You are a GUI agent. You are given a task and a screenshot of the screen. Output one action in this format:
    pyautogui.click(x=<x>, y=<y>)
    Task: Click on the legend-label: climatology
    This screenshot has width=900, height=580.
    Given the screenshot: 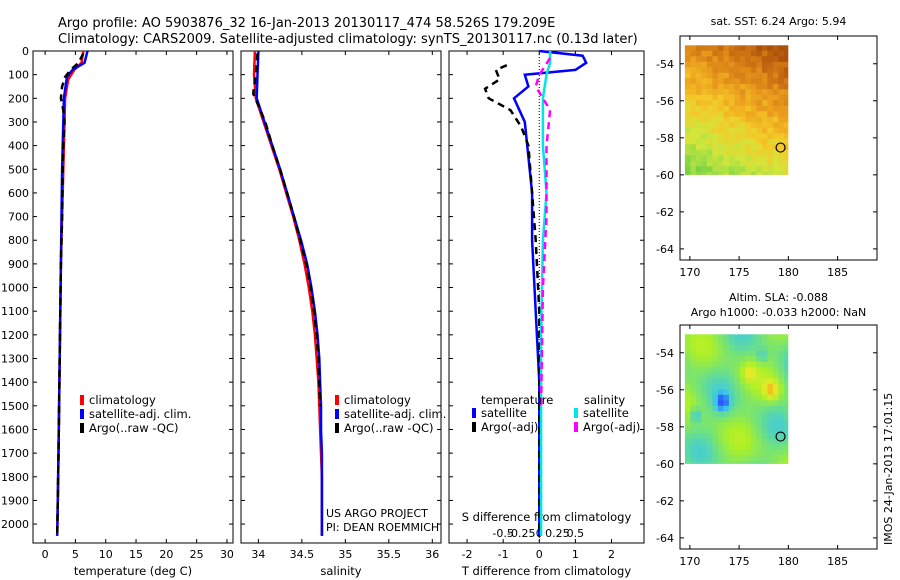 What is the action you would take?
    pyautogui.click(x=122, y=400)
    